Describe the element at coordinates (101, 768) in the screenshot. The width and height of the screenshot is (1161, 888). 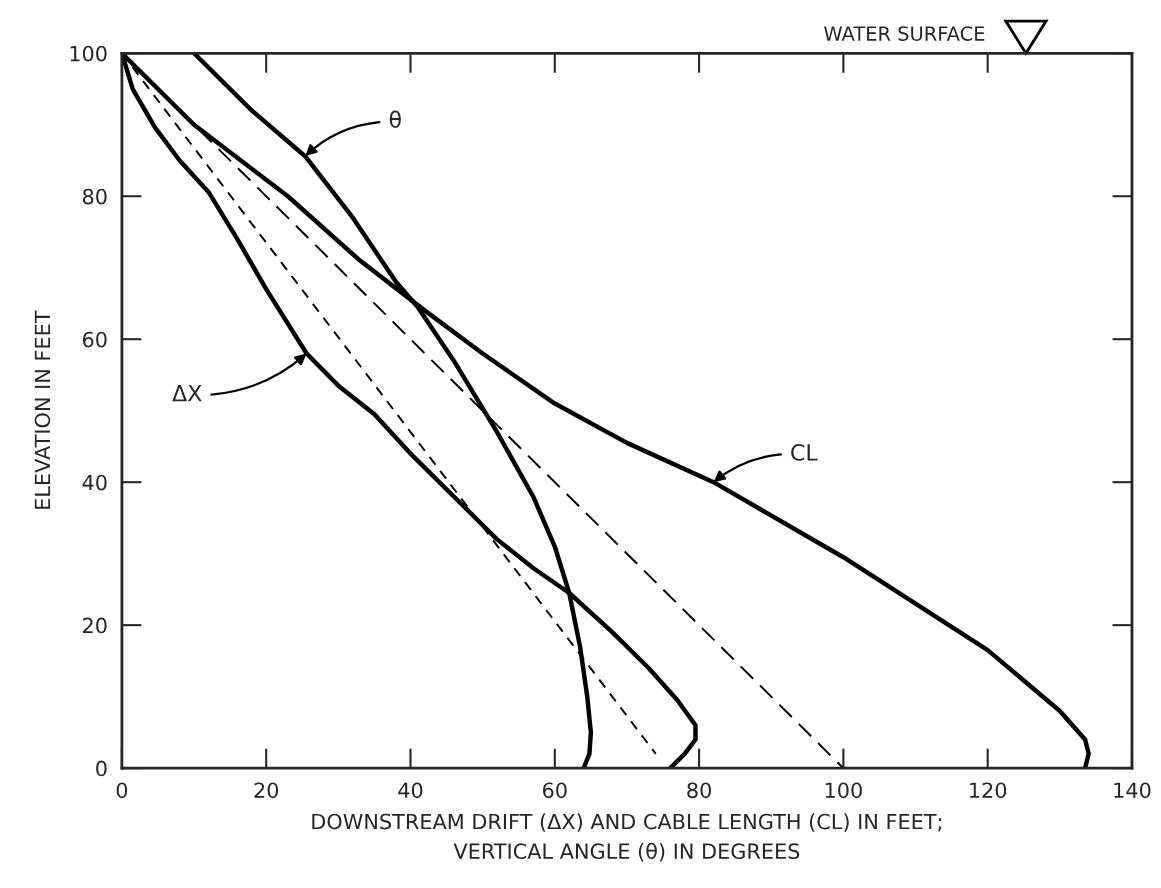
I see `y-tick-label: 0` at that location.